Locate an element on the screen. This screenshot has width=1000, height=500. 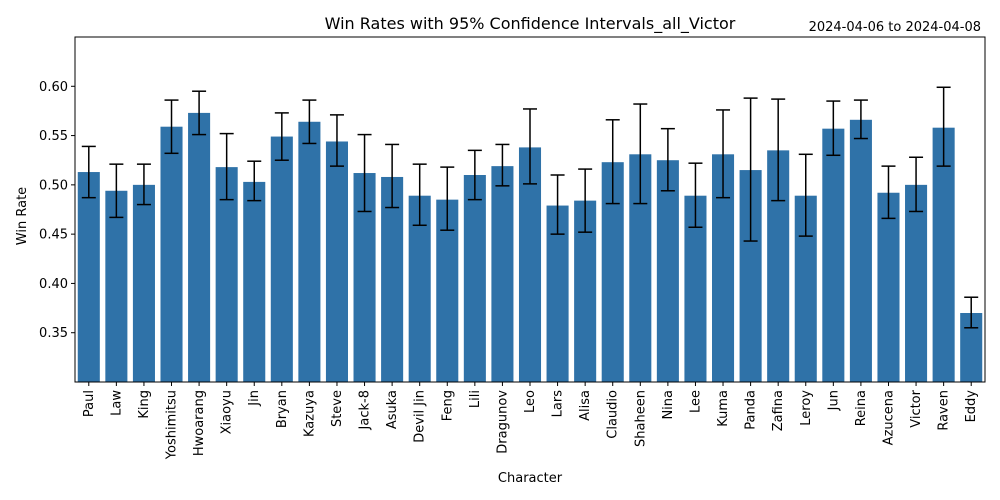
x-tick-label: Leroy is located at coordinates (806, 408).